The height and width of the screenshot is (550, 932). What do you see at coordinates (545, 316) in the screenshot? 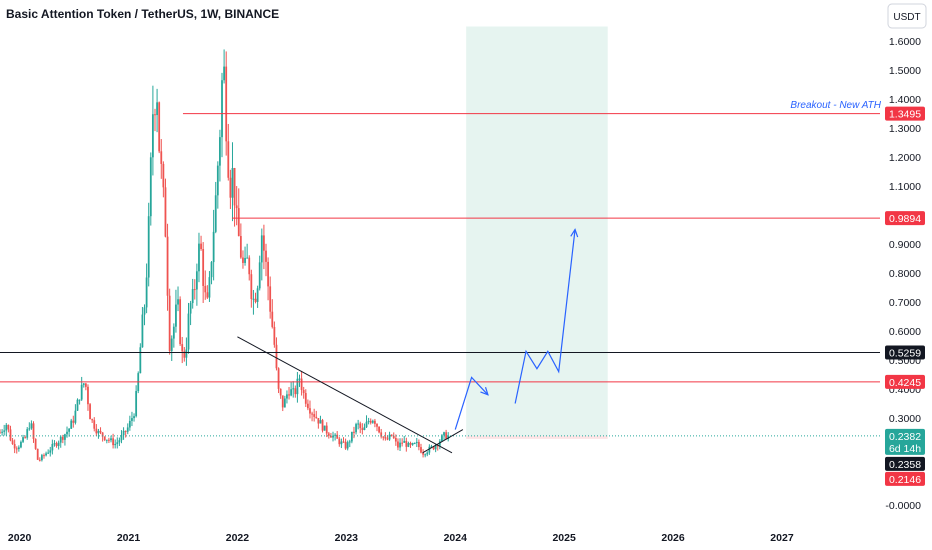
I see `projection-path` at bounding box center [545, 316].